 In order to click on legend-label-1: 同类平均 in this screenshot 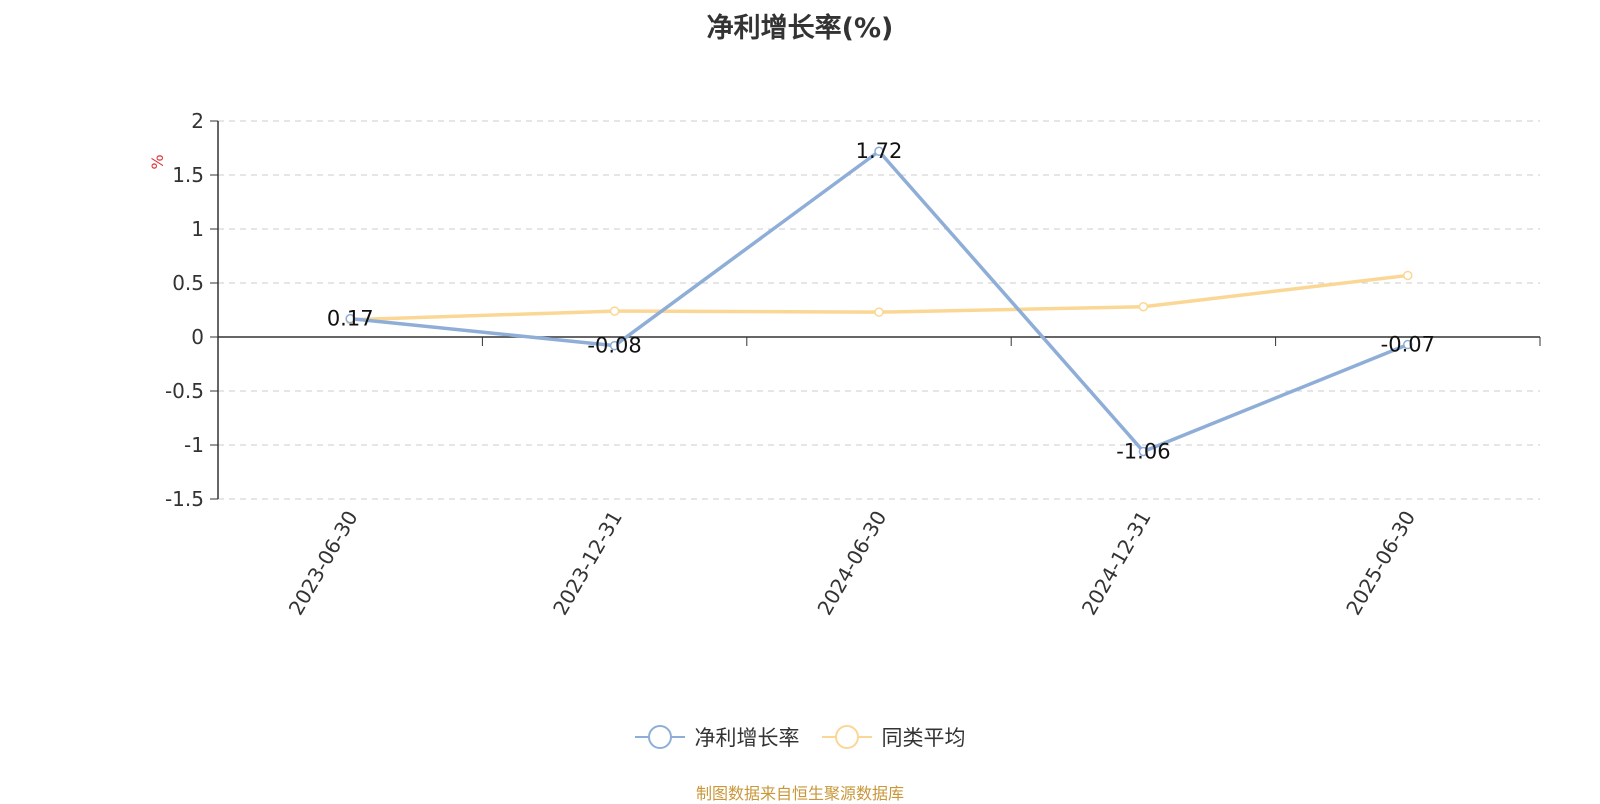, I will do `click(923, 738)`.